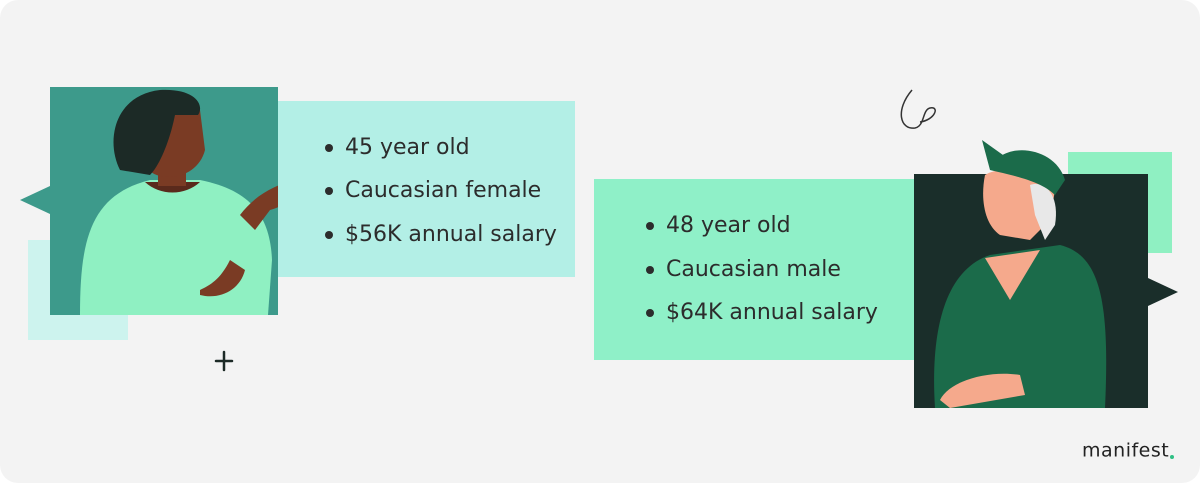 The height and width of the screenshot is (483, 1200). Describe the element at coordinates (443, 190) in the screenshot. I see `fact: Caucasian female` at that location.